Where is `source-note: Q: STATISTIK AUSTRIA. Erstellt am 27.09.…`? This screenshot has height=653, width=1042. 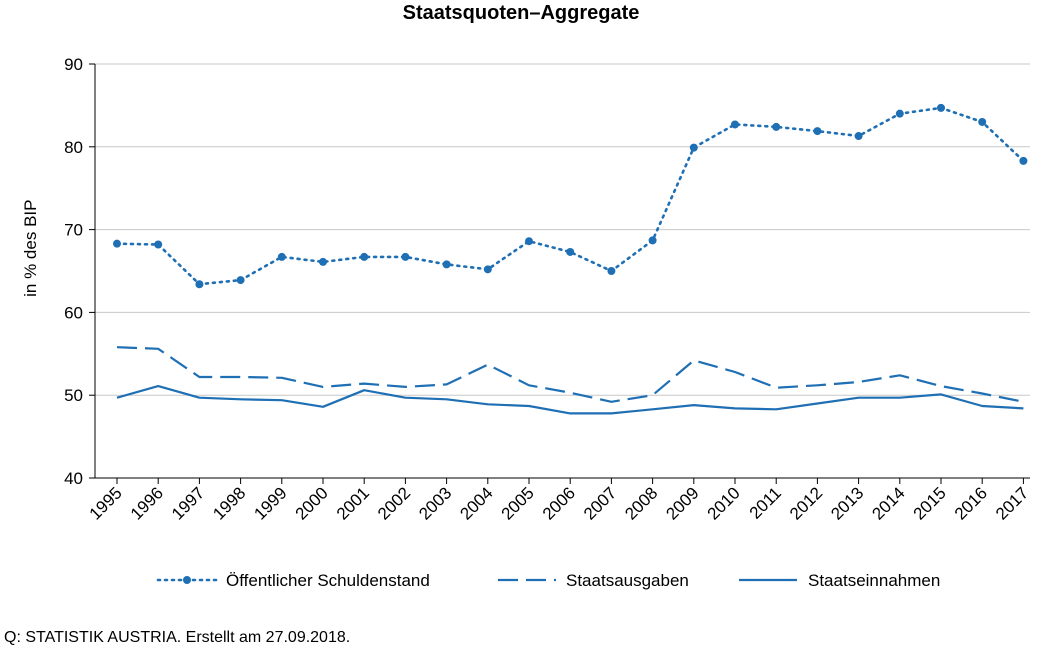
source-note: Q: STATISTIK AUSTRIA. Erstellt am 27.09.… is located at coordinates (177, 637).